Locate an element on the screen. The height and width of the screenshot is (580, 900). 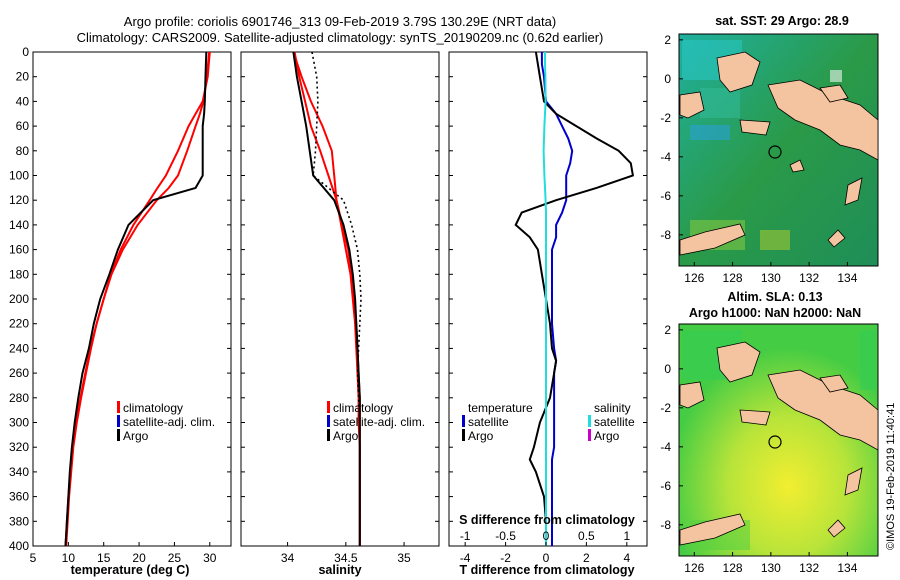
xtick-label: 35 is located at coordinates (404, 558).